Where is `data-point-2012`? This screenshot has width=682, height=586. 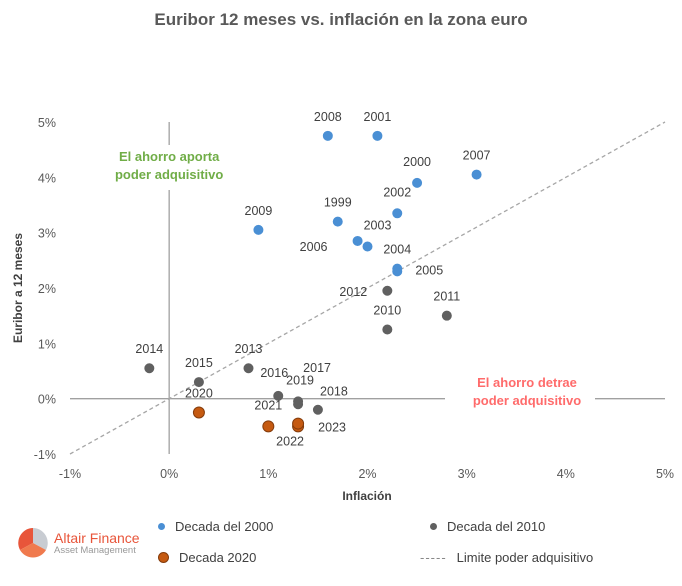 data-point-2012 is located at coordinates (387, 290).